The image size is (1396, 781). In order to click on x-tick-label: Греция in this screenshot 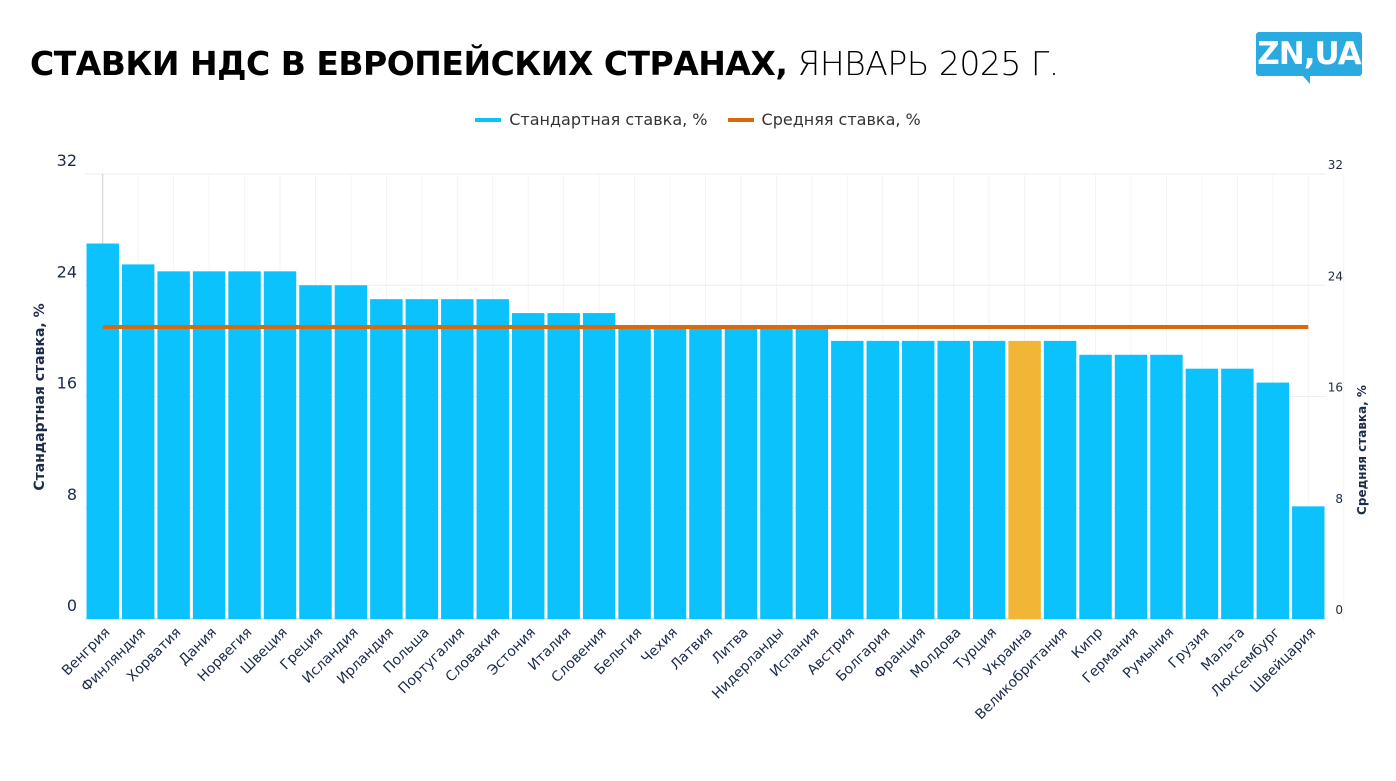, I will do `click(301, 649)`.